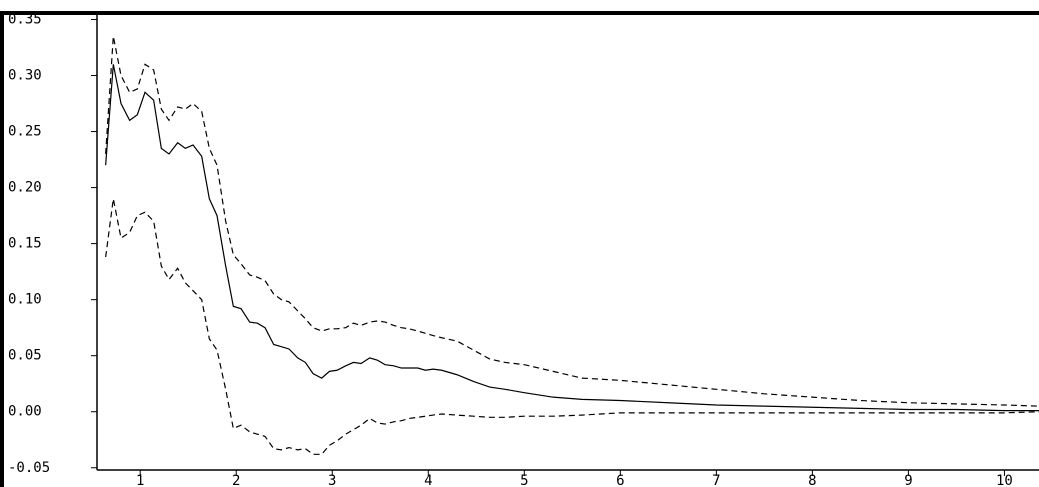 The image size is (1039, 487). Describe the element at coordinates (29, 468) in the screenshot. I see `y-tick-label: -0.05` at that location.